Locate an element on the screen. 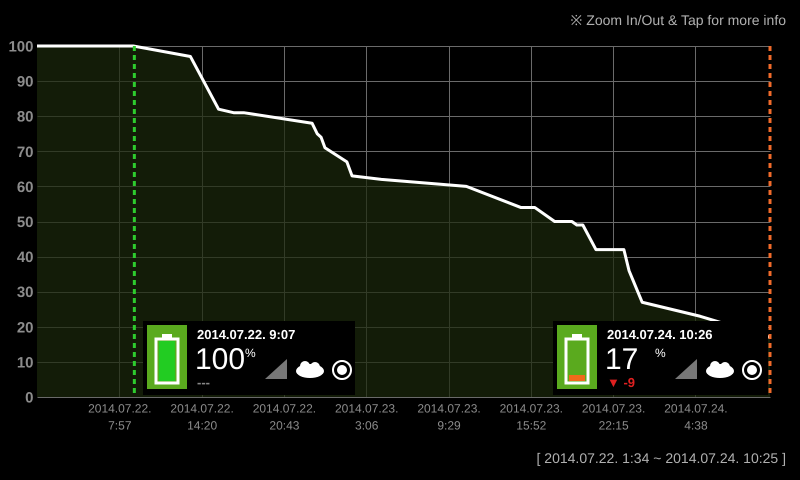 The width and height of the screenshot is (800, 480). y-tick-label: 0 is located at coordinates (29, 398).